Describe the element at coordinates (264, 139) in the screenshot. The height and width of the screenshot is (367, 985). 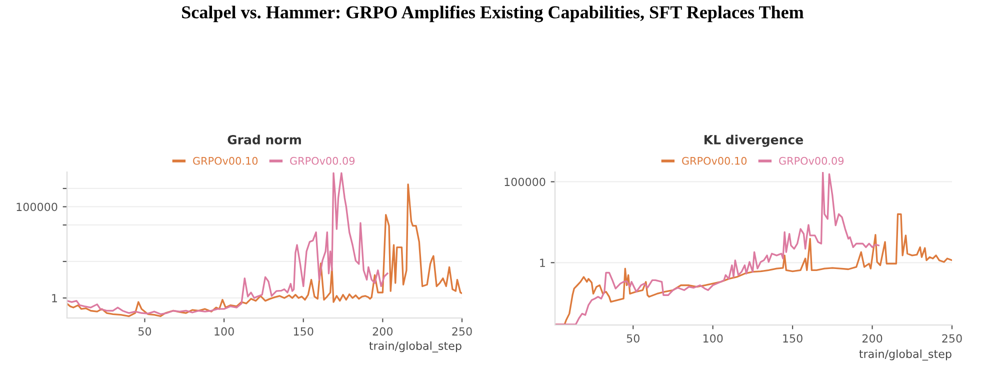
I see `chart-title: Grad norm` at that location.